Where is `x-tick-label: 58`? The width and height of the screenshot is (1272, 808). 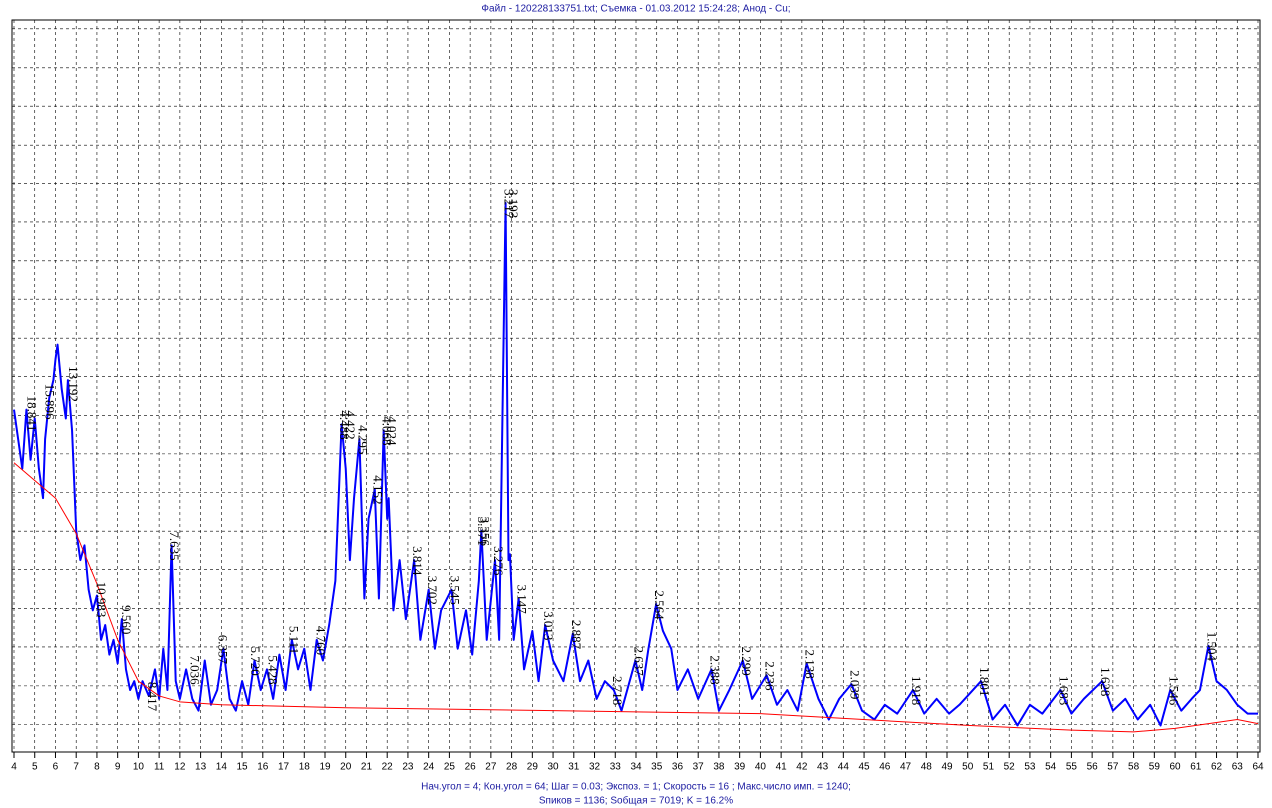 x-tick-label: 58 is located at coordinates (1134, 767).